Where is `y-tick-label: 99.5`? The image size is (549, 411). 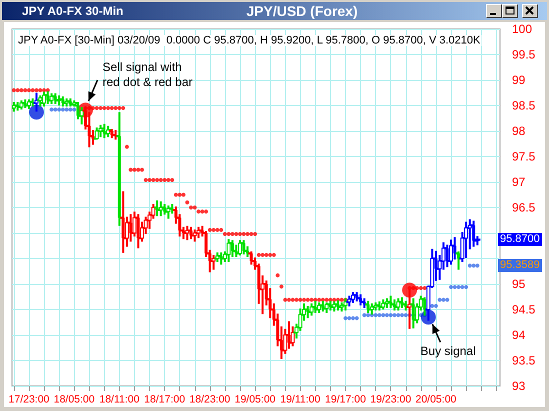 y-tick-label: 99.5 is located at coordinates (524, 55).